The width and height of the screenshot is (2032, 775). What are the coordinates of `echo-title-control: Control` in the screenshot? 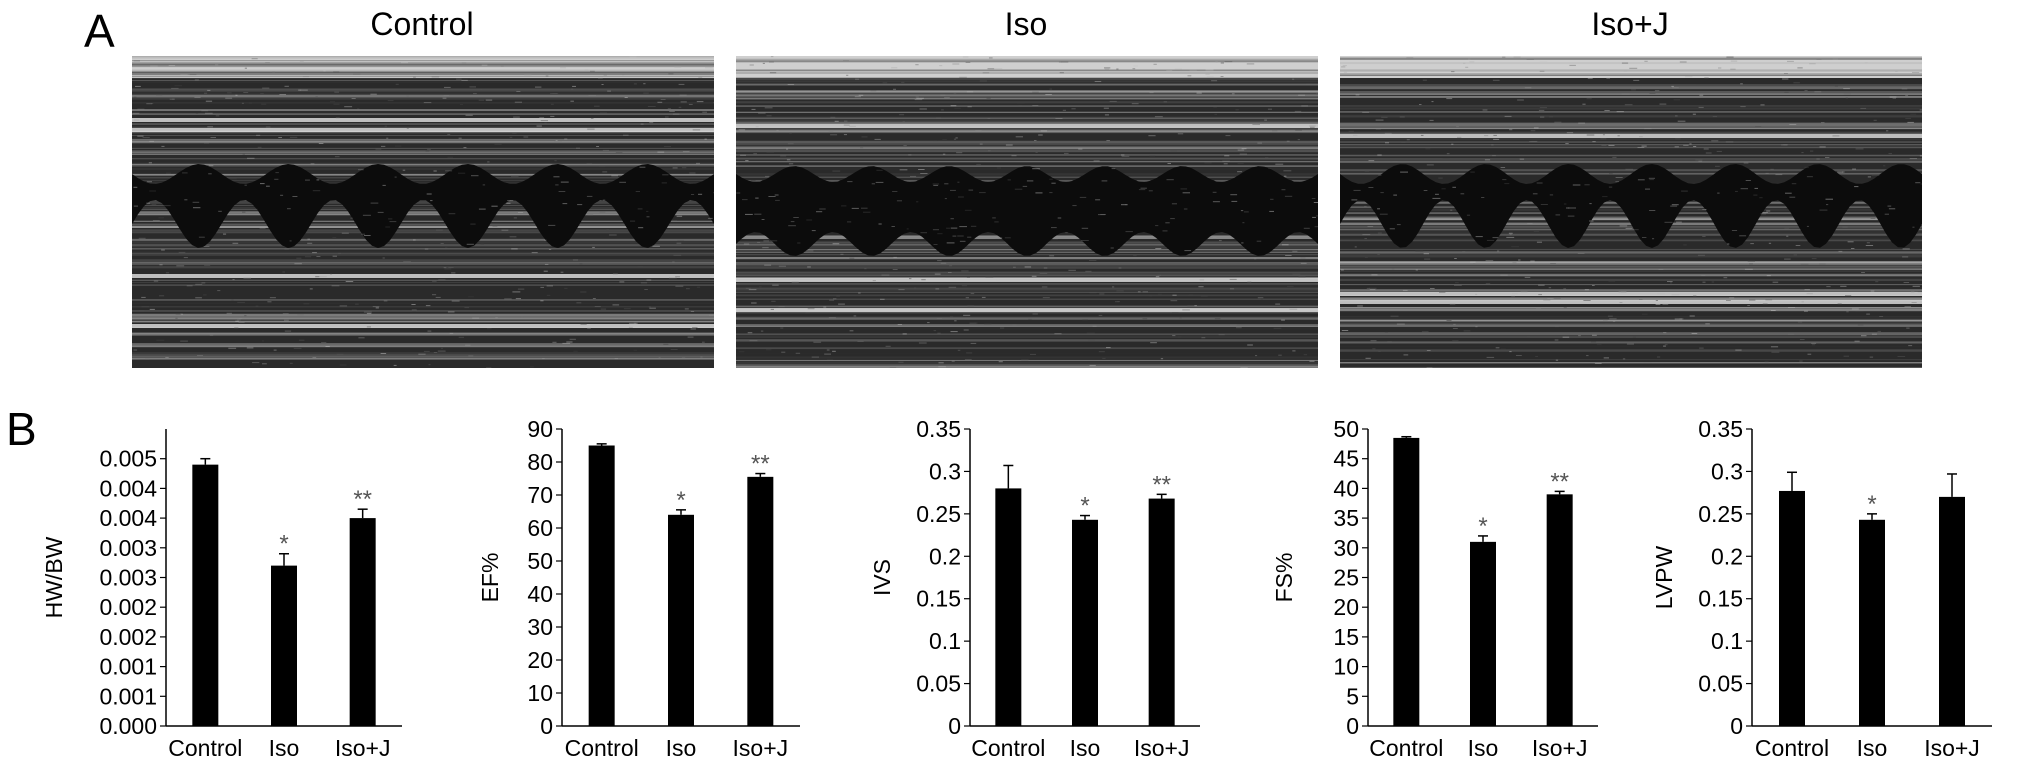 It's located at (422, 24).